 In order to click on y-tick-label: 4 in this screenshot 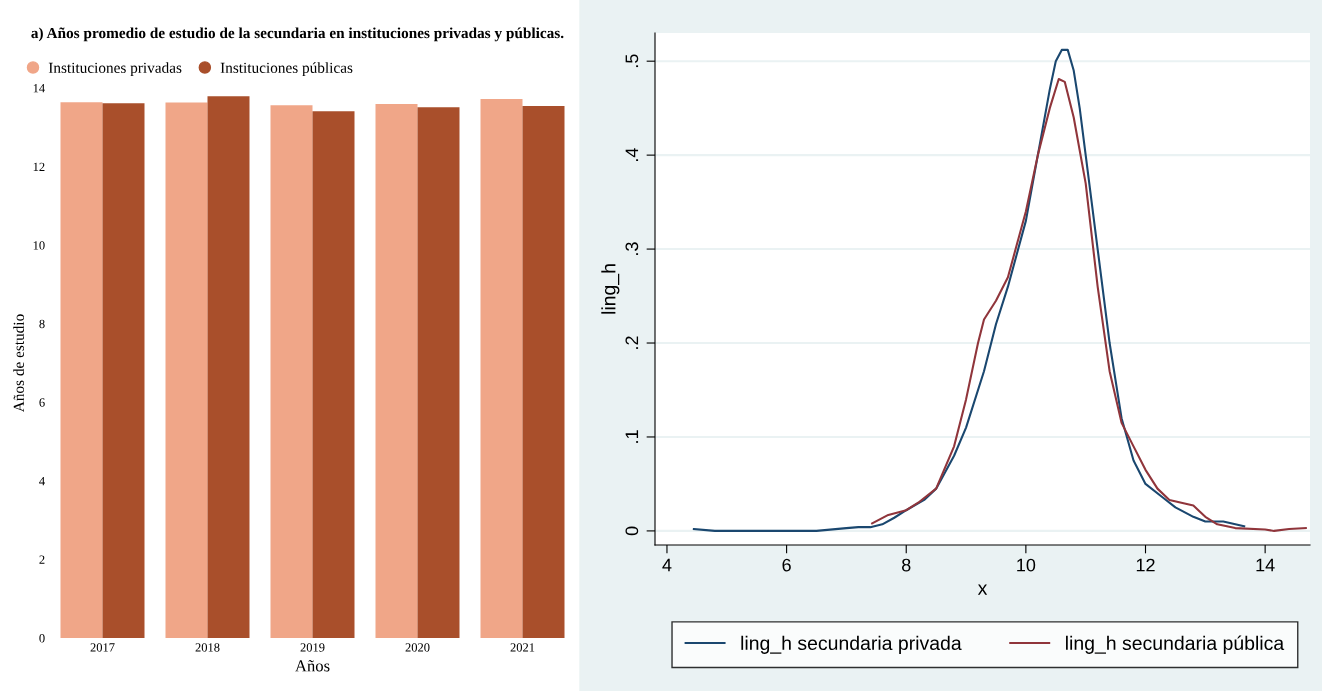, I will do `click(42, 481)`.